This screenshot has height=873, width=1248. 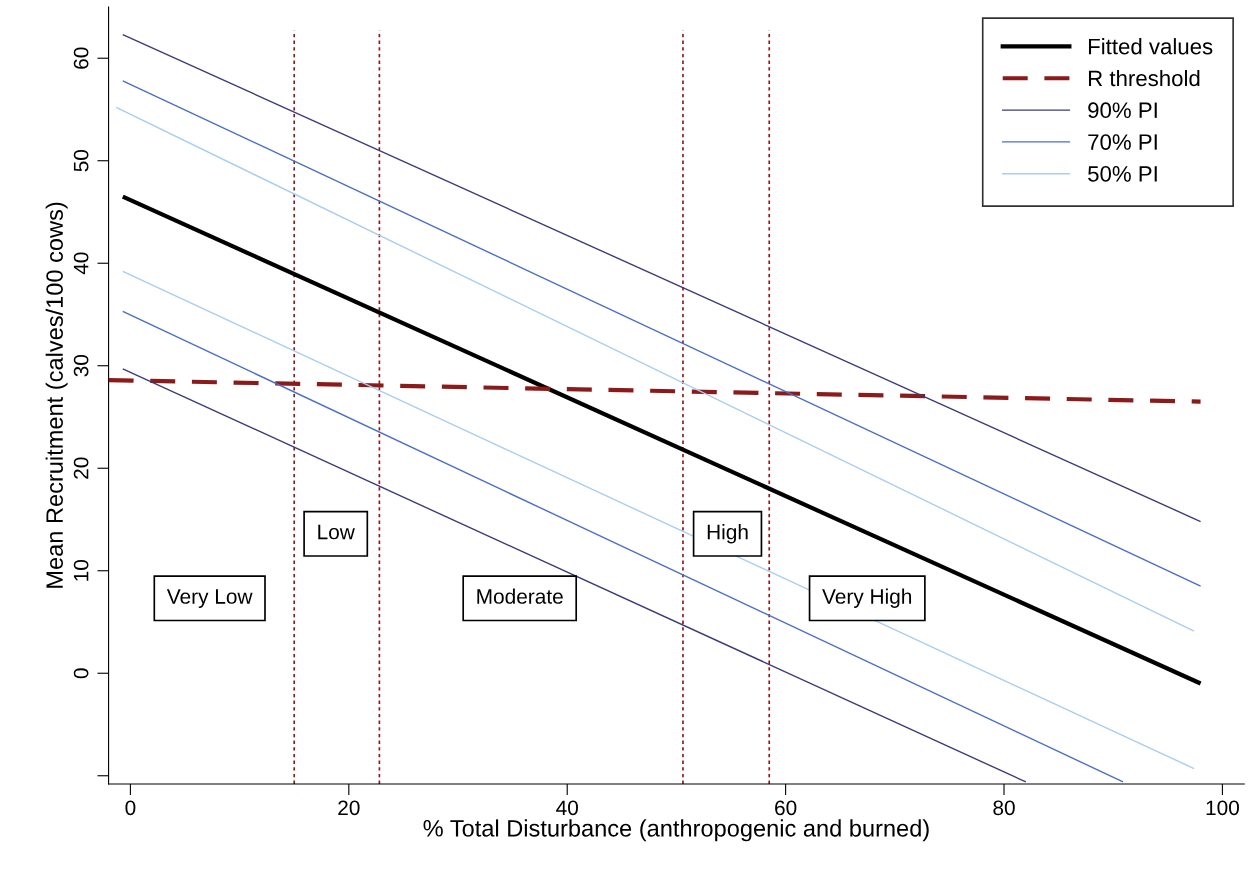 I want to click on y-tick-label: 50, so click(x=81, y=160).